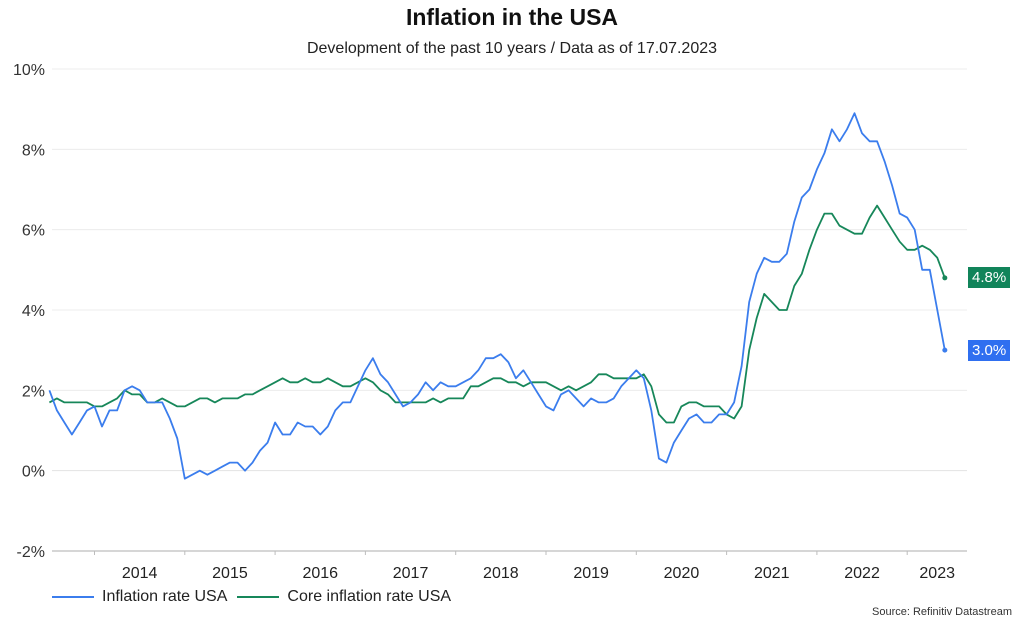 The height and width of the screenshot is (623, 1024). I want to click on y-tick-label: 8%, so click(33, 150).